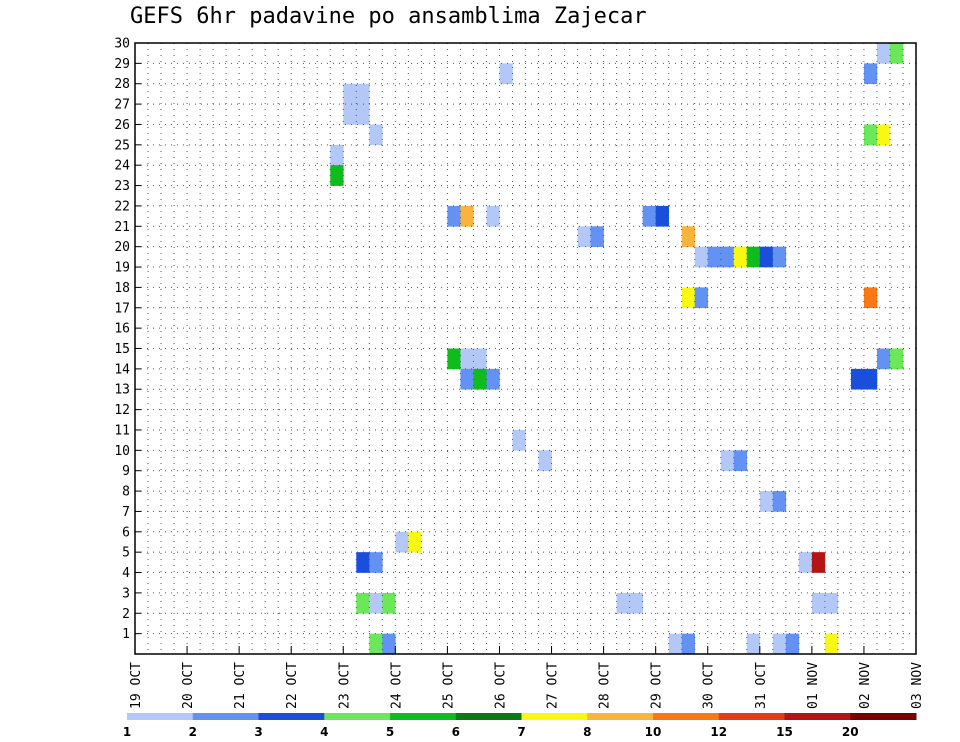  Describe the element at coordinates (456, 732) in the screenshot. I see `colorbar-label: 6` at that location.